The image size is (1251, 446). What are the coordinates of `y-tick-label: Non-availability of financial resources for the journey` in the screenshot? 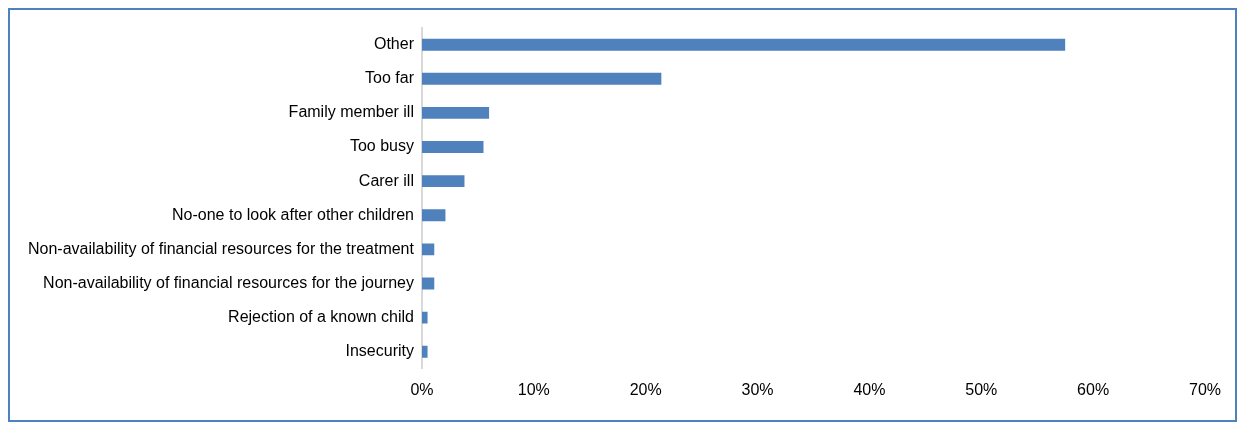 It's located at (228, 282).